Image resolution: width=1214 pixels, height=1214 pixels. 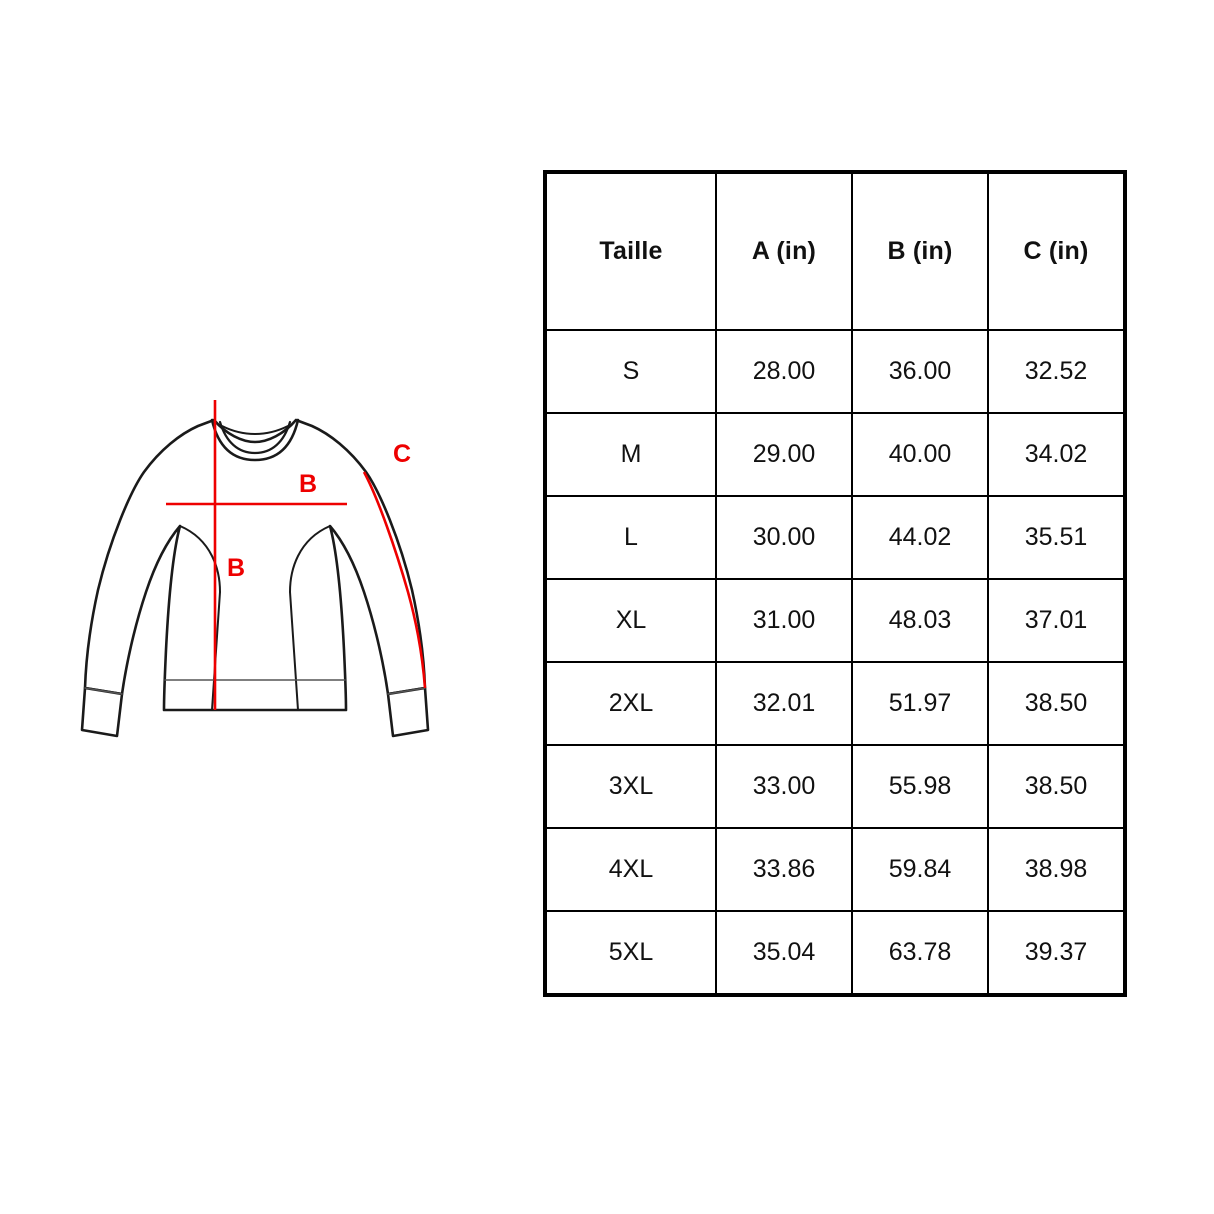 What do you see at coordinates (920, 371) in the screenshot?
I see `cell-b: 36.00` at bounding box center [920, 371].